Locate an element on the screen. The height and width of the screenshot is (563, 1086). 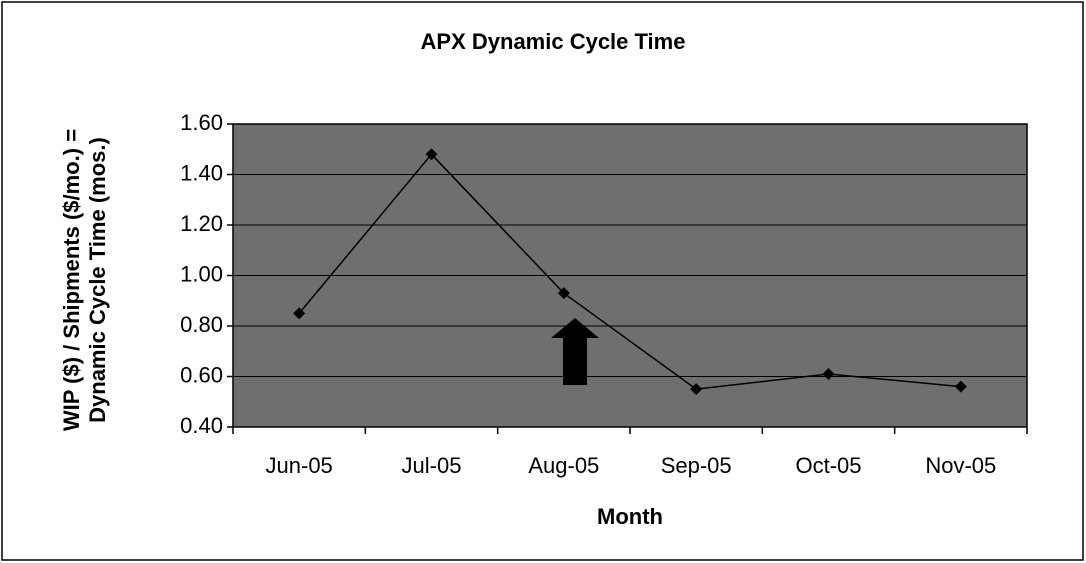
y-tick-label: 0.80 is located at coordinates (201, 324).